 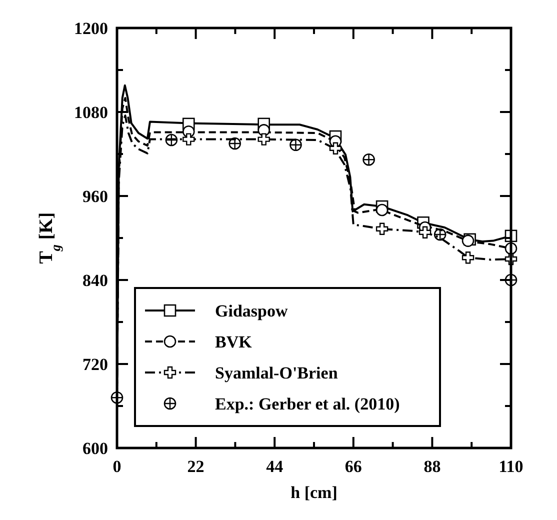 I want to click on y-tick-label: 840, so click(x=95, y=280).